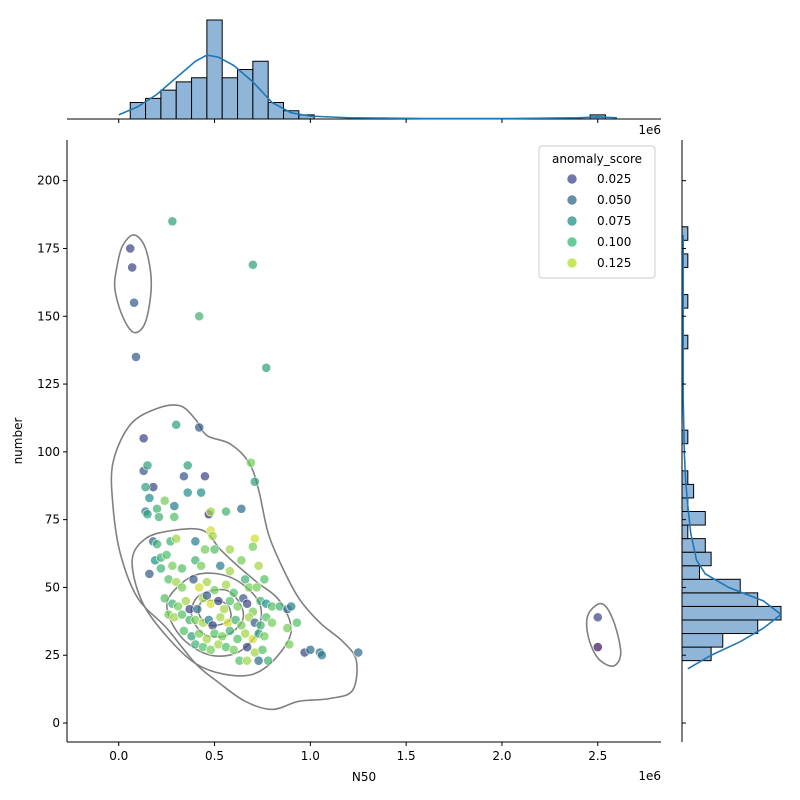 This screenshot has height=800, width=800. Describe the element at coordinates (364, 777) in the screenshot. I see `x-axis-label: N50` at that location.